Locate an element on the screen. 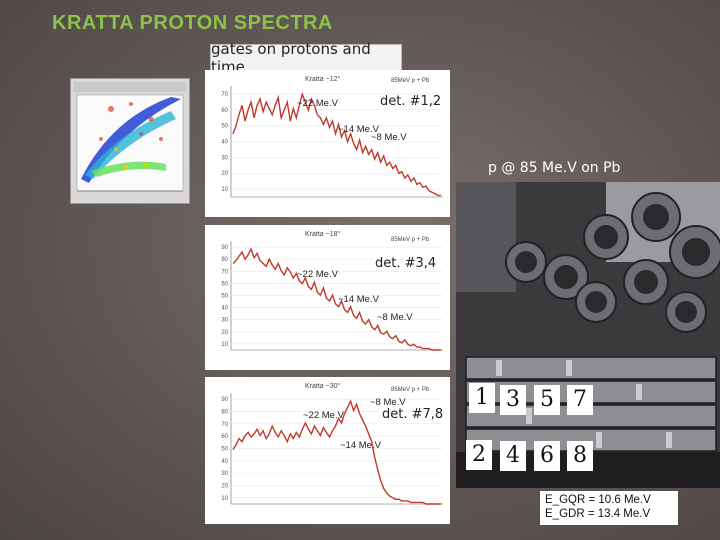 This screenshot has height=540, width=720. resonance-energies: E_GQR = 10.6 Me.V E_GDR = 13.4 Me.V is located at coordinates (609, 508).